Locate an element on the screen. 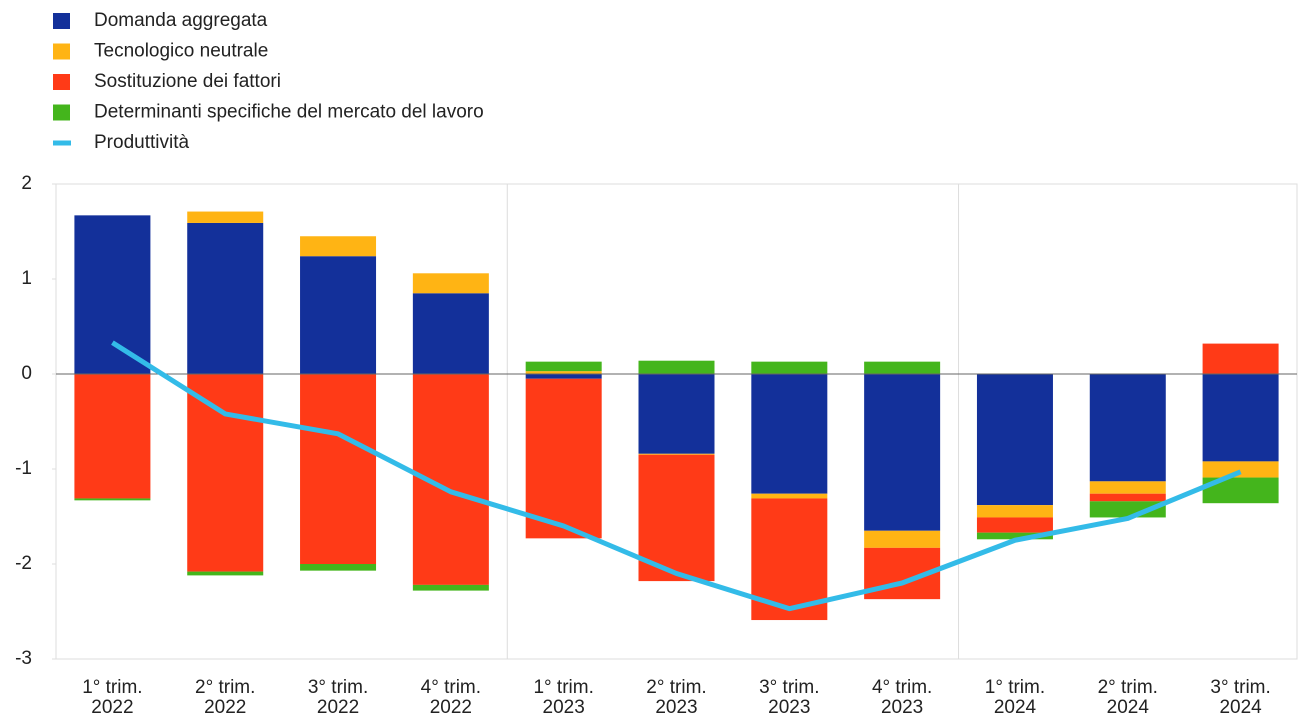  x-tick-label: 4° trim. 2023 is located at coordinates (902, 697).